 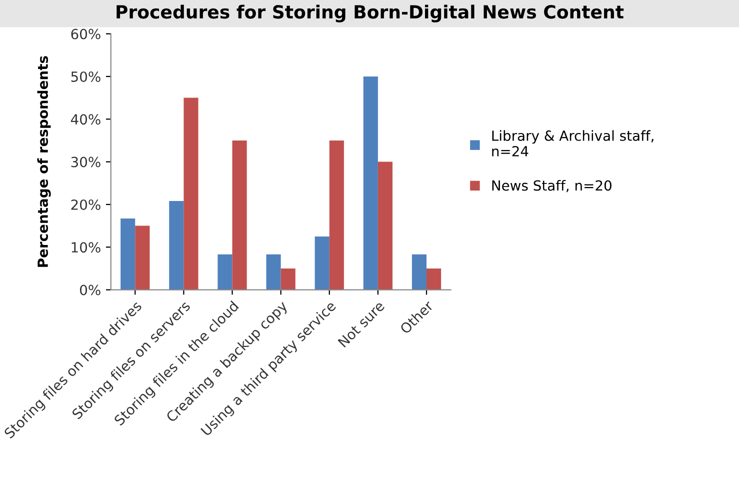 What do you see at coordinates (86, 247) in the screenshot?
I see `y-tick-label: 10%` at bounding box center [86, 247].